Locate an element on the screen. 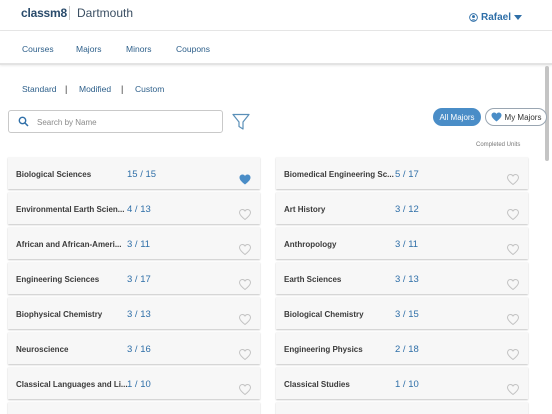 Image resolution: width=552 pixels, height=414 pixels. user-menu: Rafael is located at coordinates (495, 17).